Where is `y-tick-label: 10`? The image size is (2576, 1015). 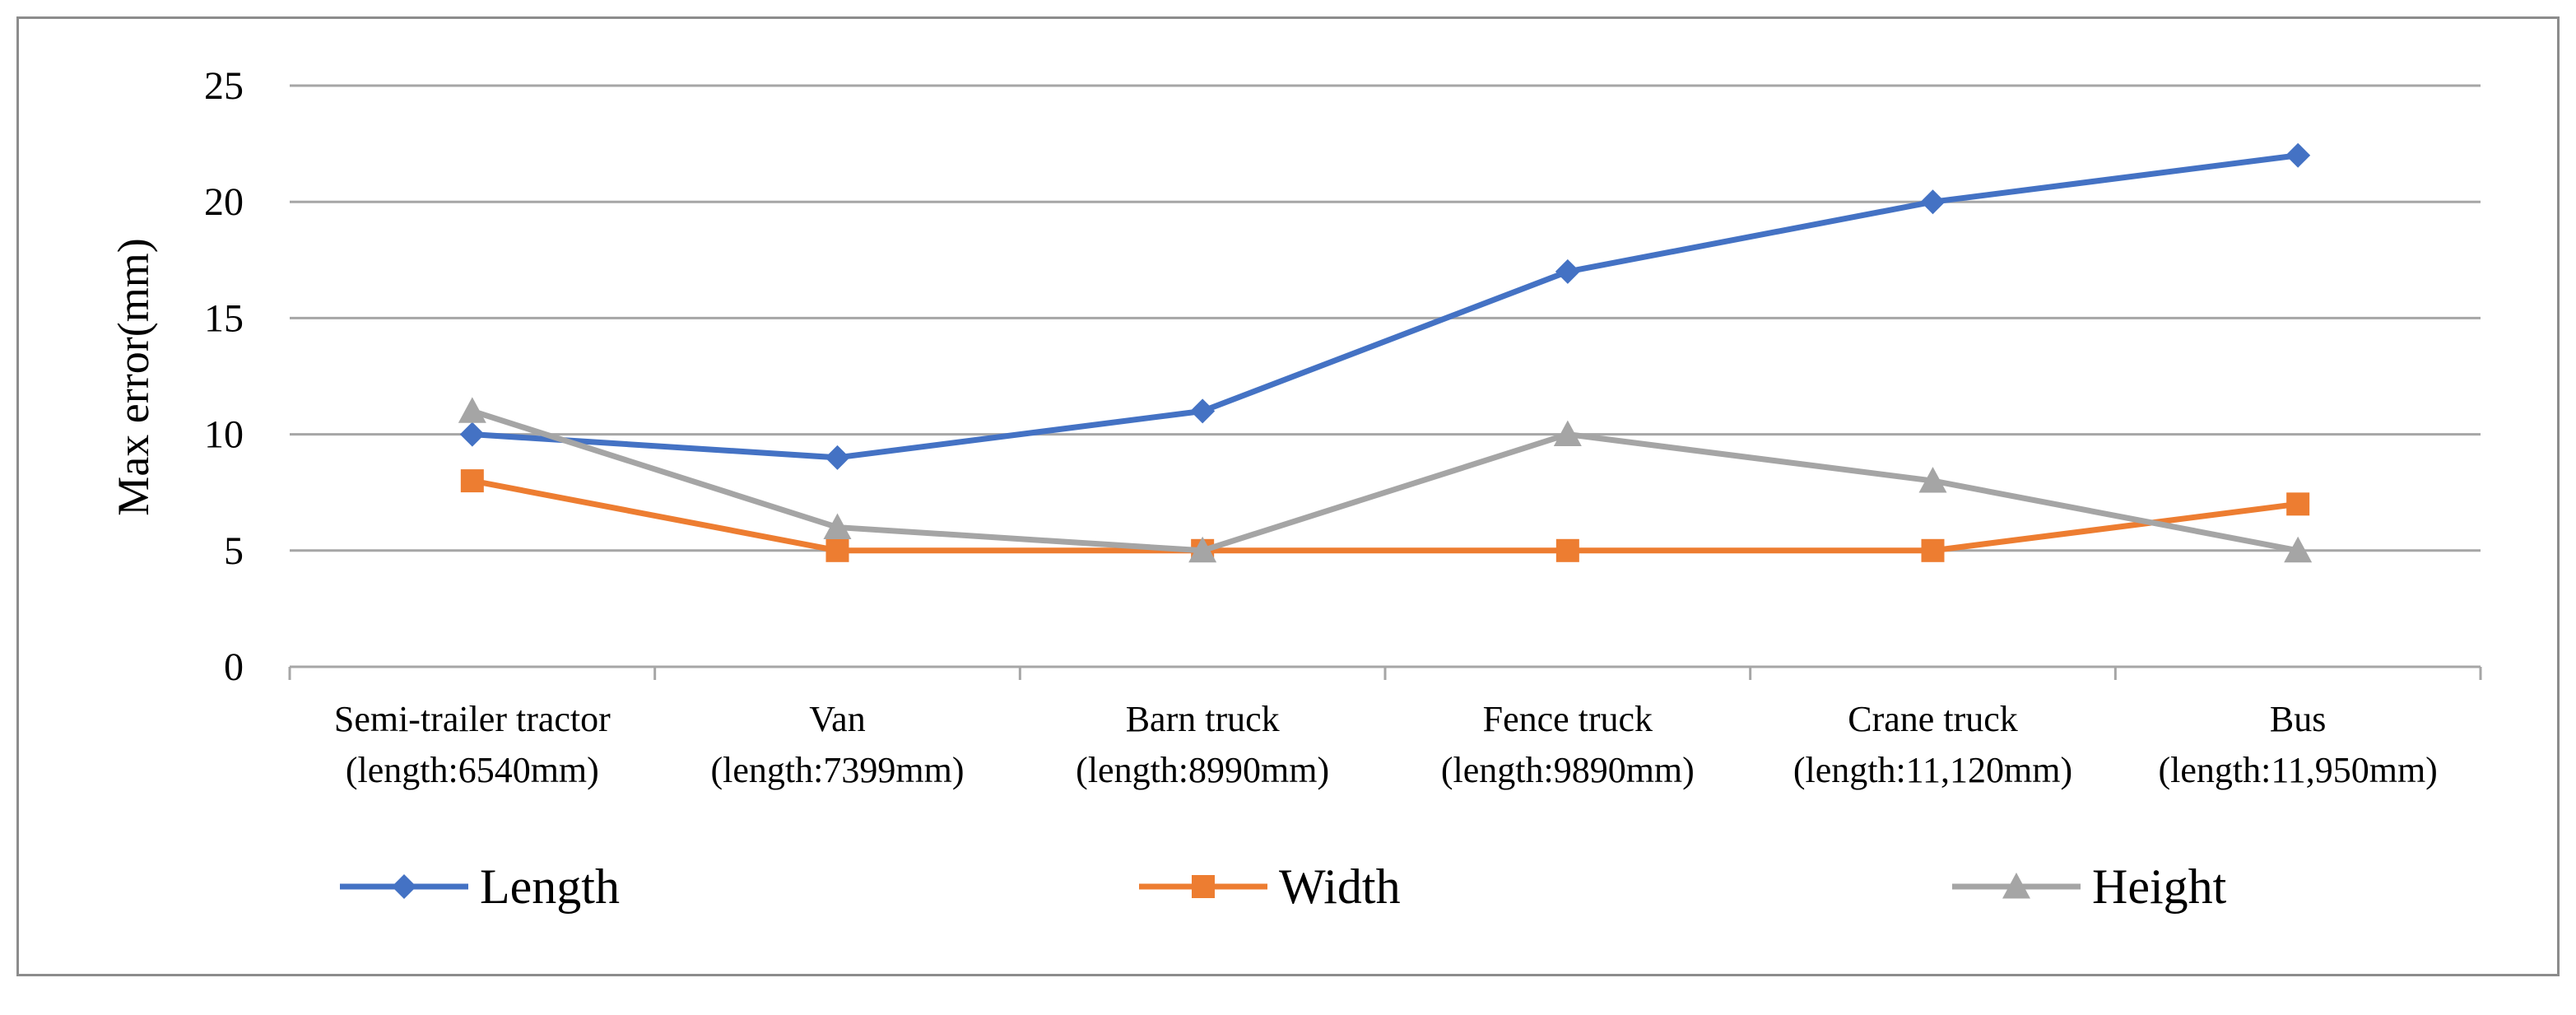
y-tick-label: 10 is located at coordinates (224, 435).